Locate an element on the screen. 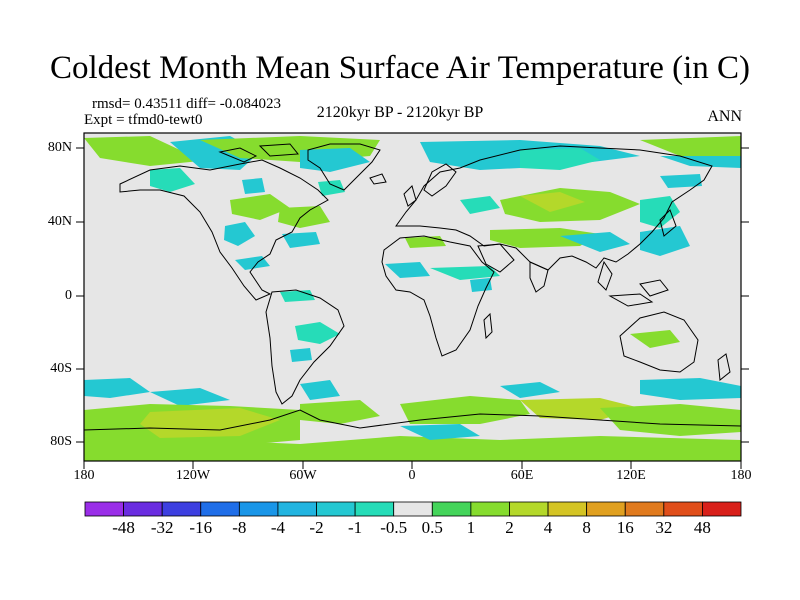  lon-label-120w: 120W is located at coordinates (193, 475).